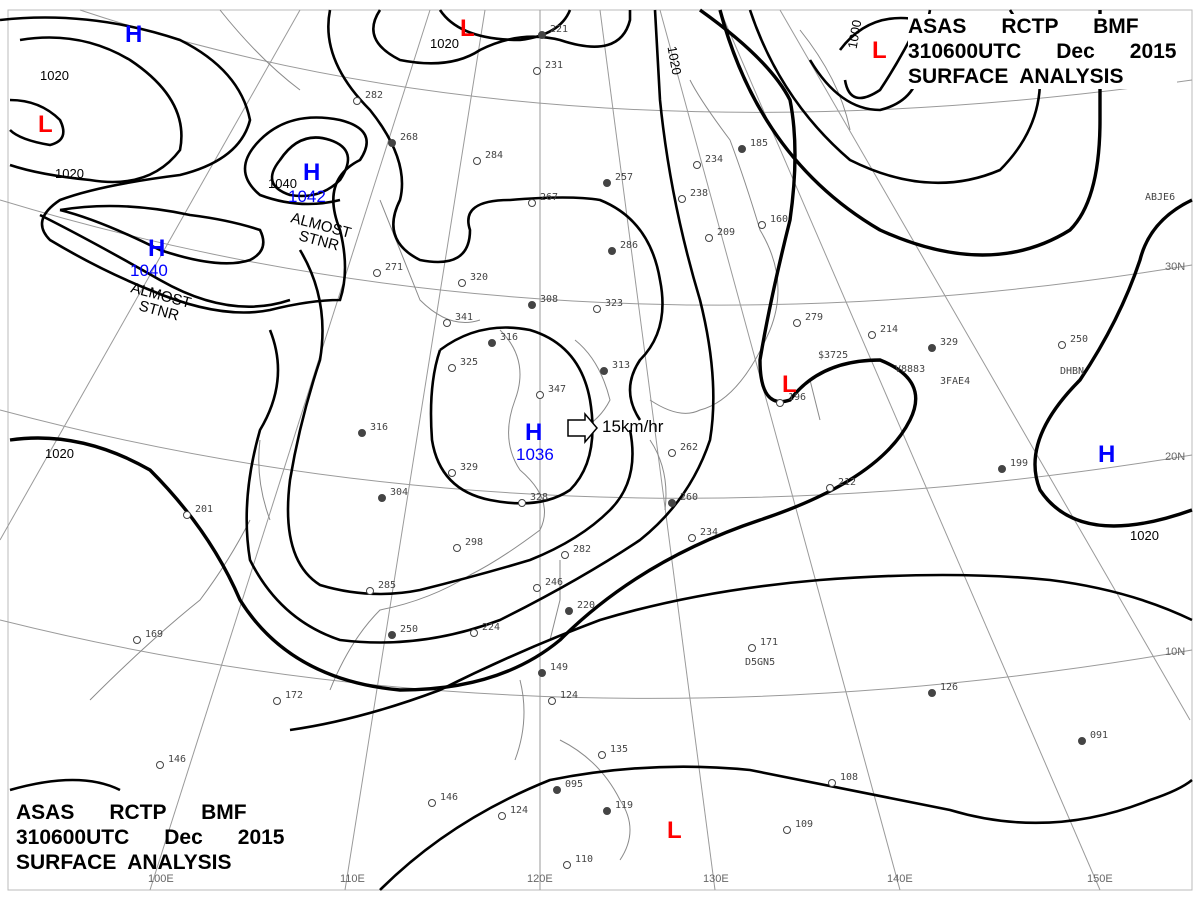 The width and height of the screenshot is (1200, 899). I want to click on lat-label: 20N, so click(1175, 457).